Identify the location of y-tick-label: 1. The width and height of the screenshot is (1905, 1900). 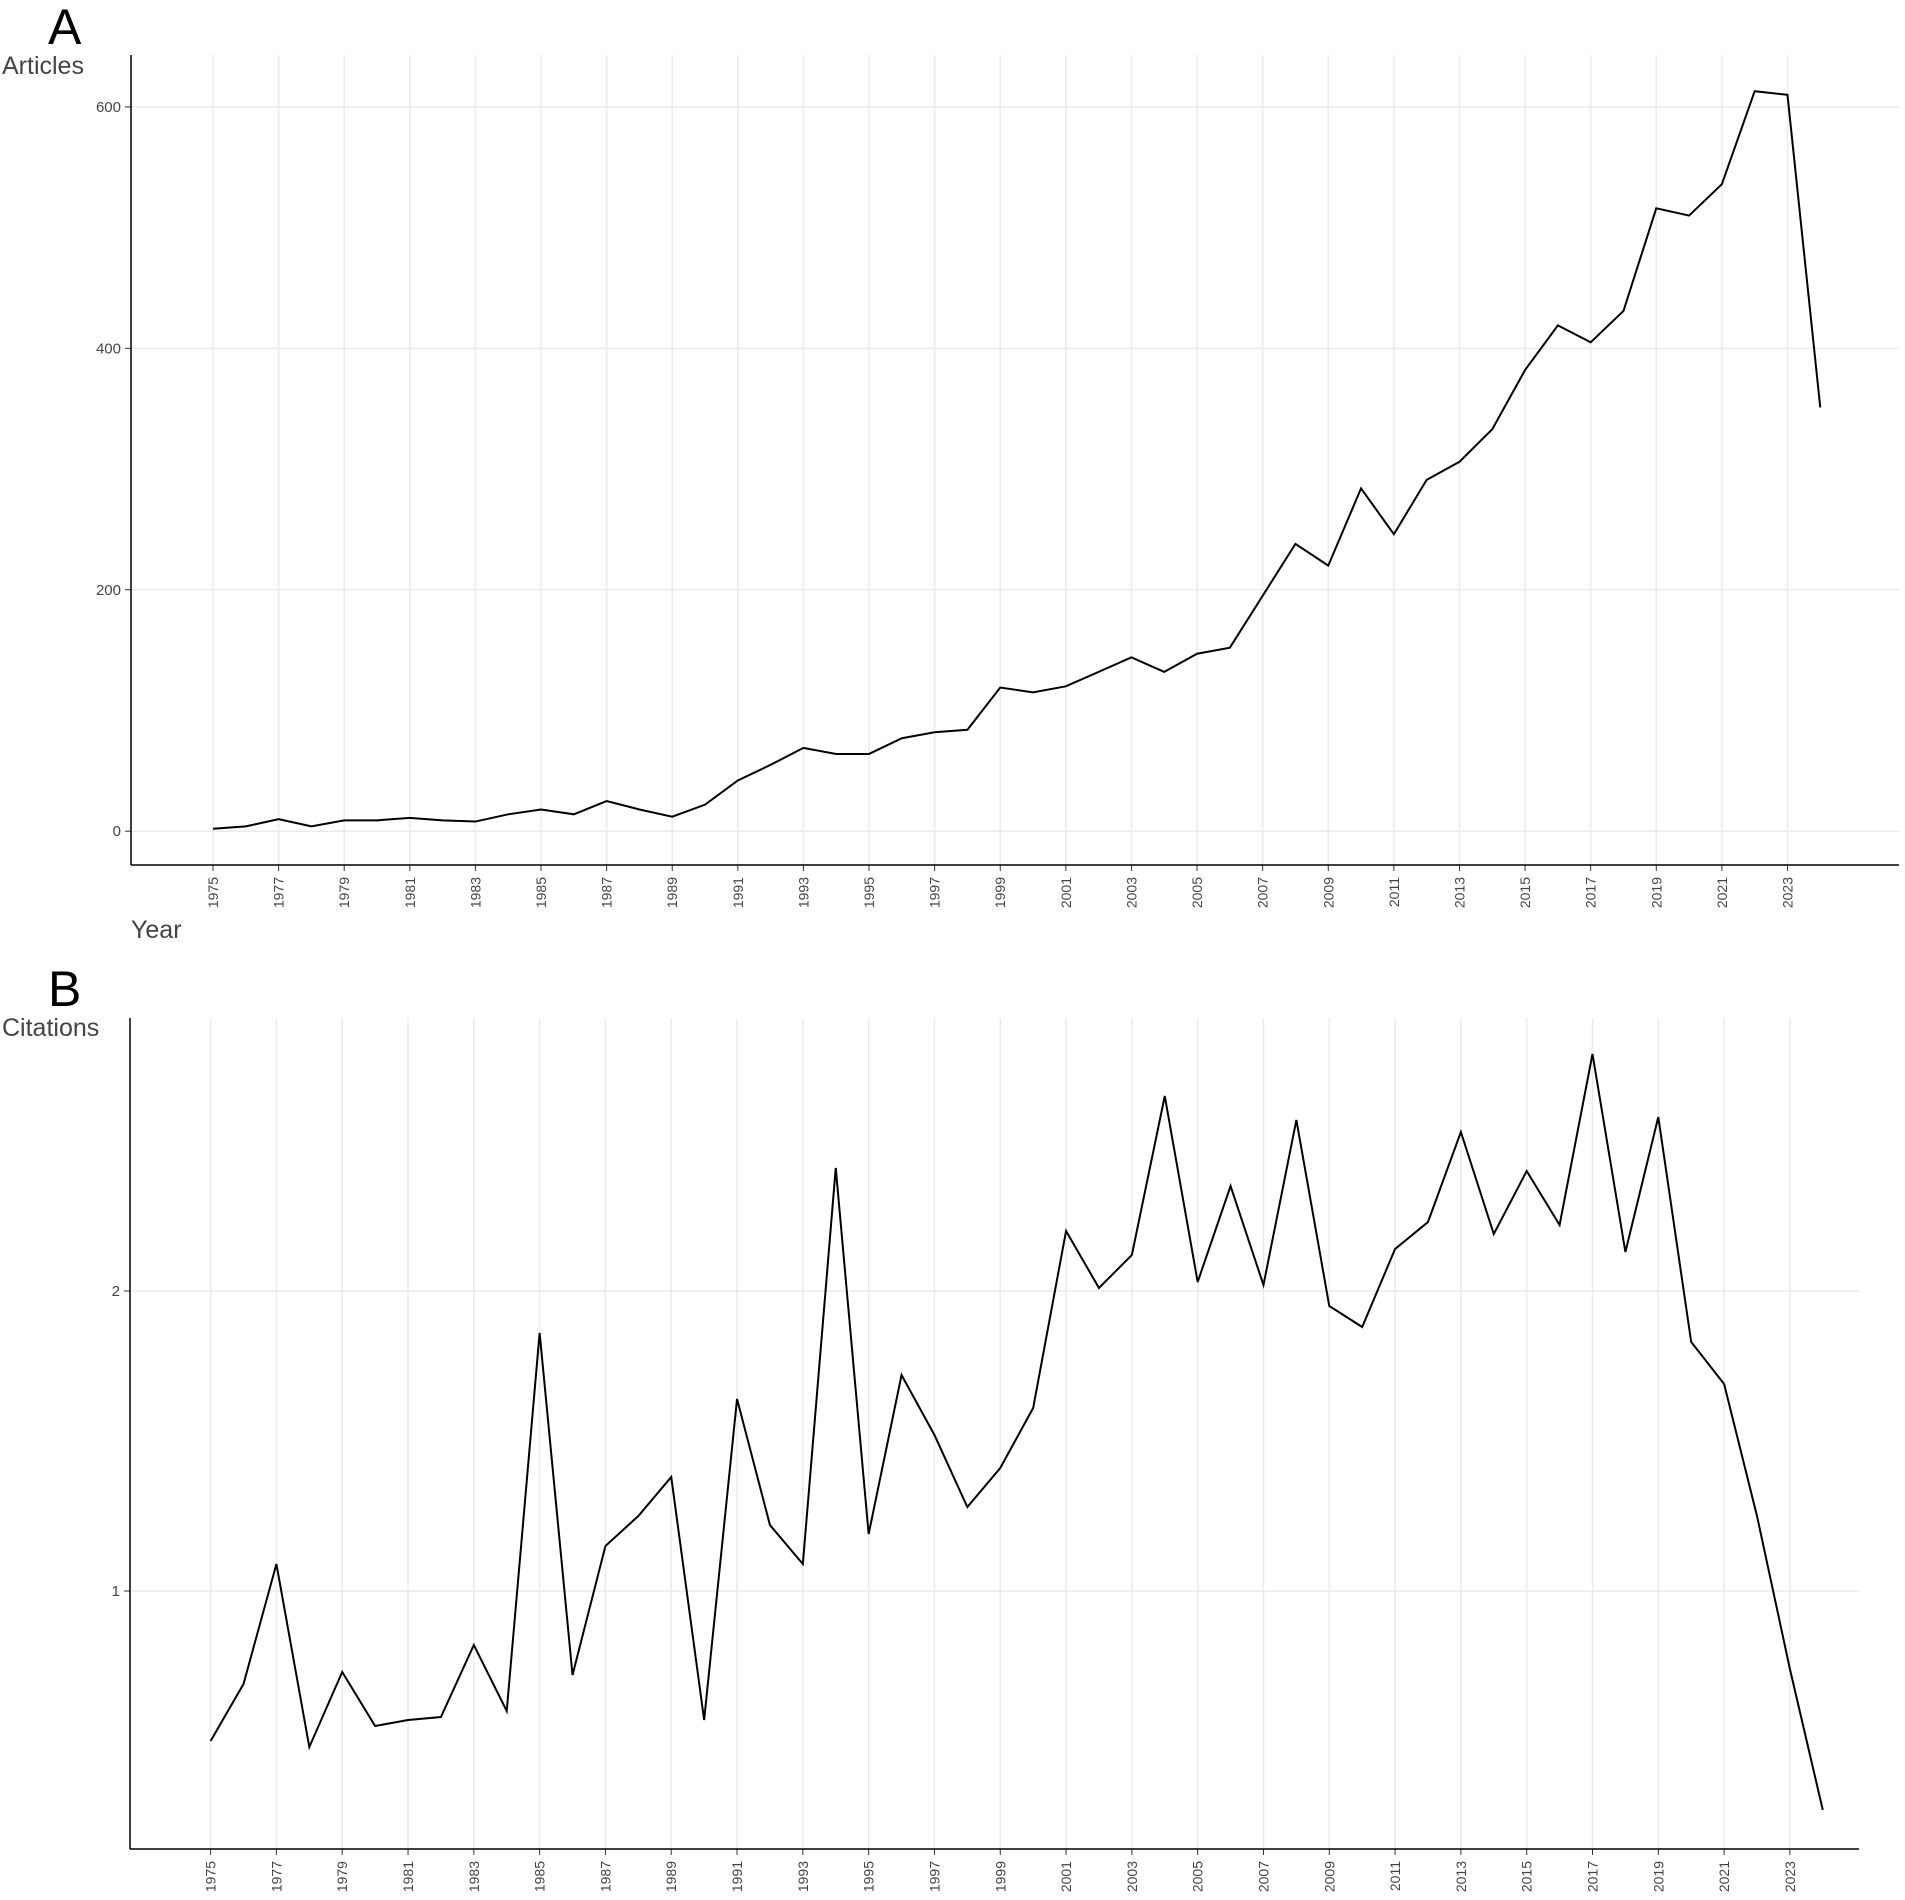
(116, 1591).